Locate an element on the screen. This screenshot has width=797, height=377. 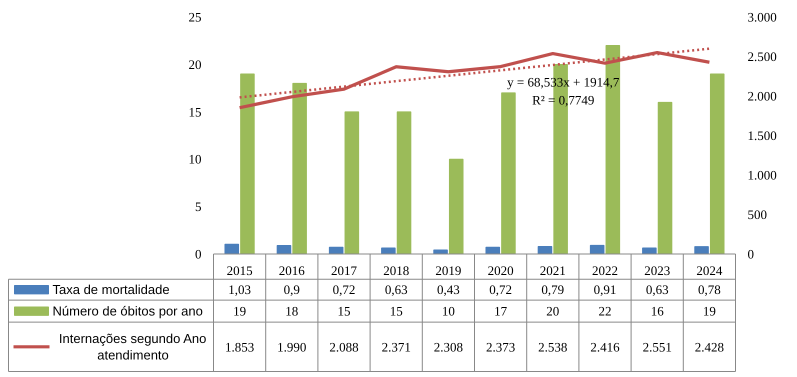
data-label: 2.428 is located at coordinates (709, 346).